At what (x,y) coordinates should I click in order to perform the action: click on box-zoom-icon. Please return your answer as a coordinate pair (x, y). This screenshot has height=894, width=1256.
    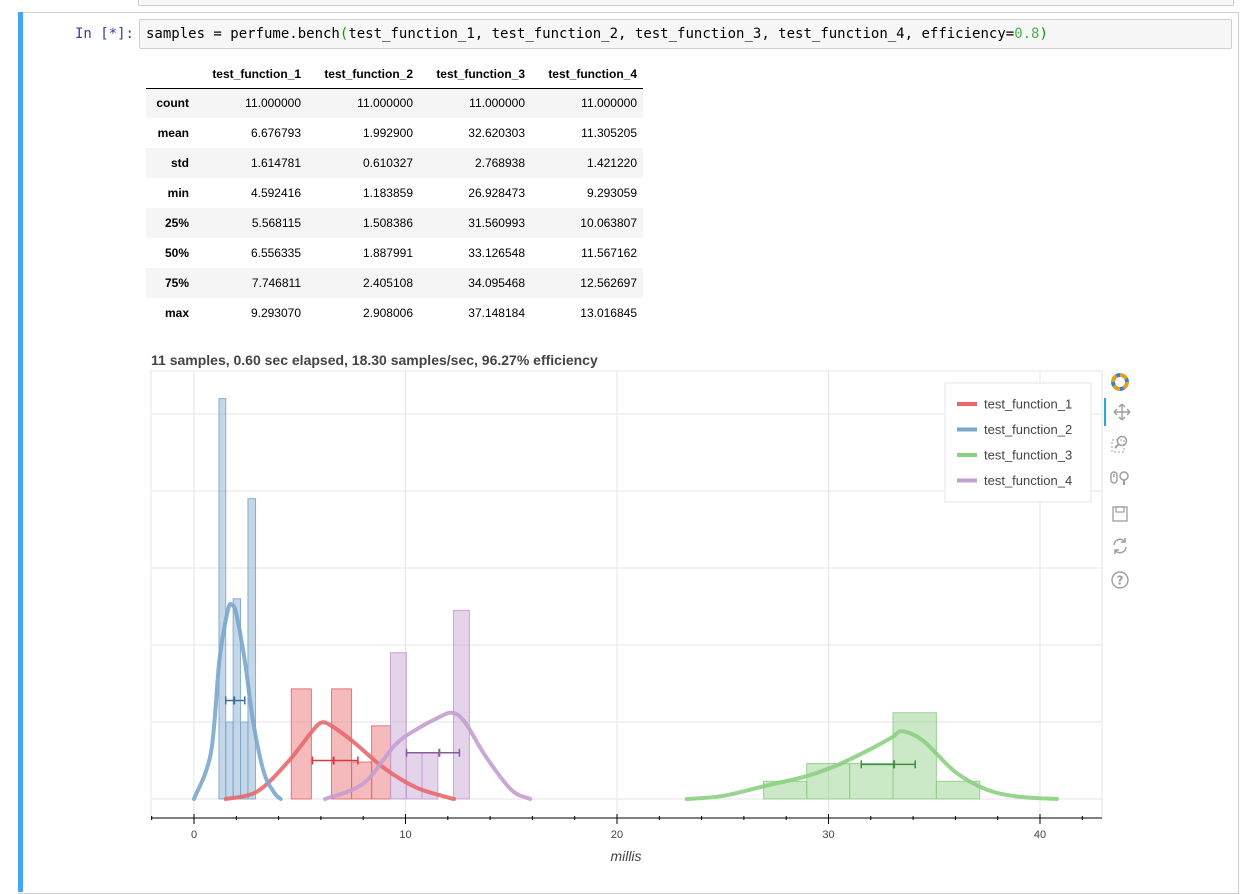
    Looking at the image, I should click on (1120, 444).